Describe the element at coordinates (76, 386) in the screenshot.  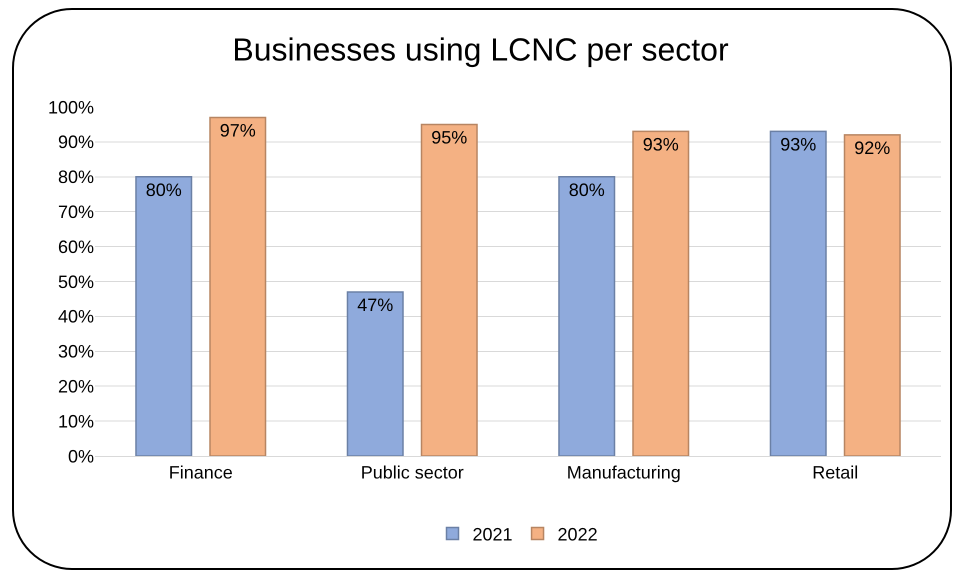
I see `y-tick-label: 20%` at that location.